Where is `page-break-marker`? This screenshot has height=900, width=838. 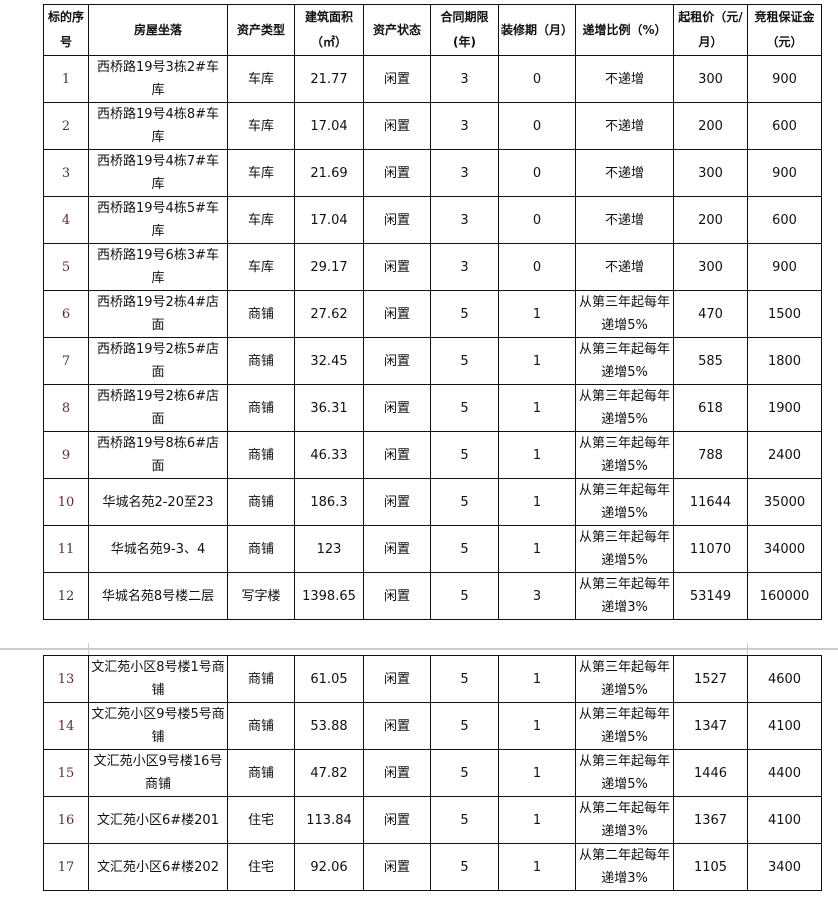 page-break-marker is located at coordinates (88, 649).